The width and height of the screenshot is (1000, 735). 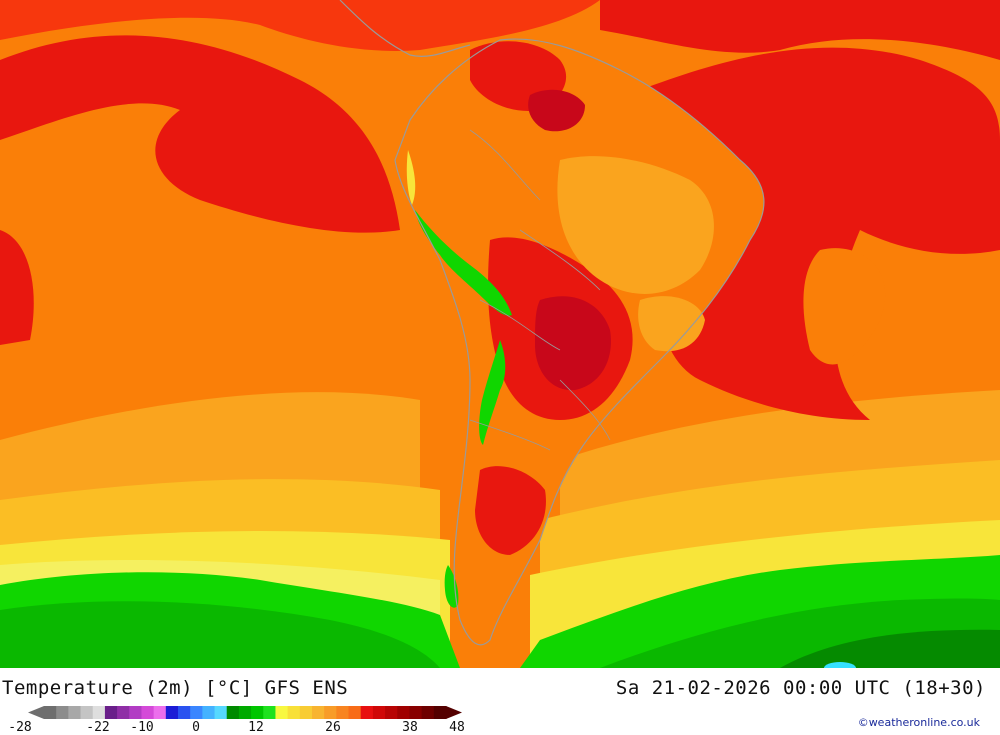 What do you see at coordinates (20, 727) in the screenshot?
I see `legend-tick: -28` at bounding box center [20, 727].